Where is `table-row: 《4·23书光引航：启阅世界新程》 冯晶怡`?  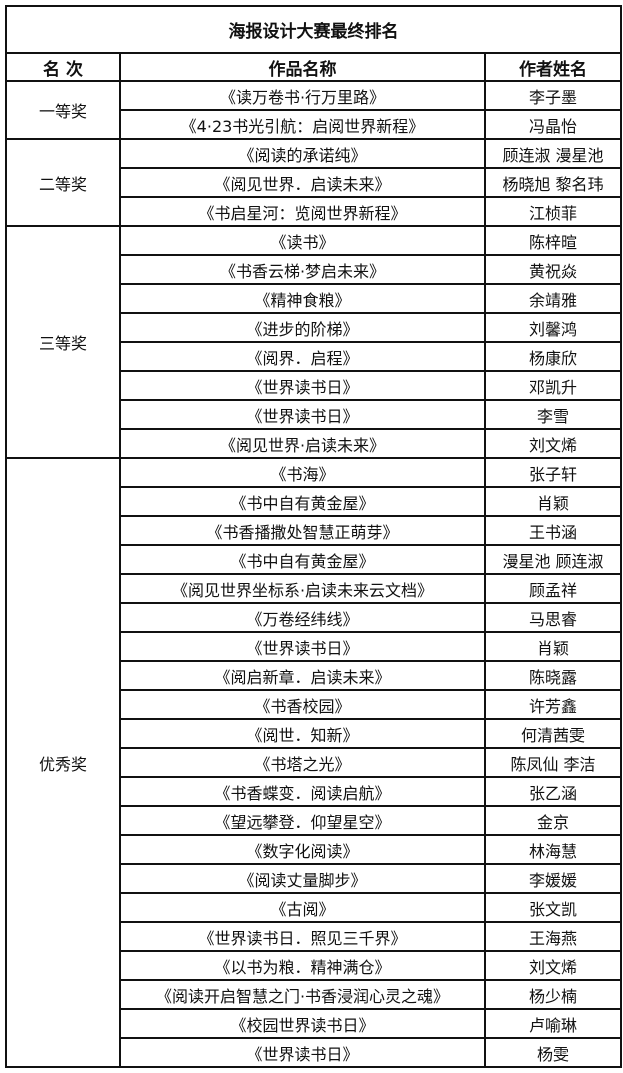
table-row: 《4·23书光引航：启阅世界新程》 冯晶怡 is located at coordinates (314, 124).